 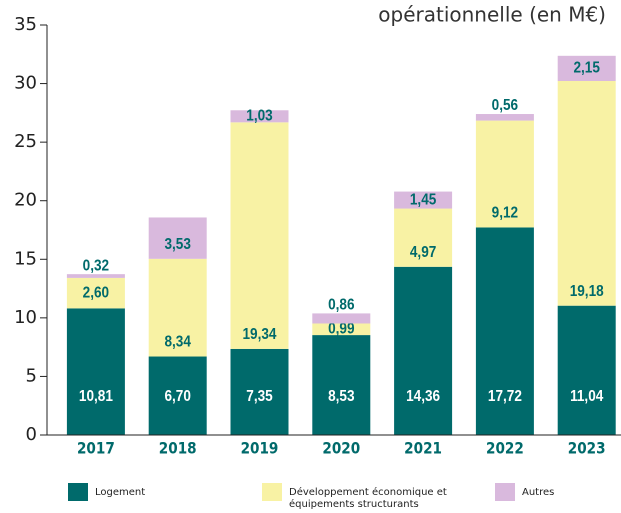 I want to click on x-tick-label: 2020, so click(x=341, y=448).